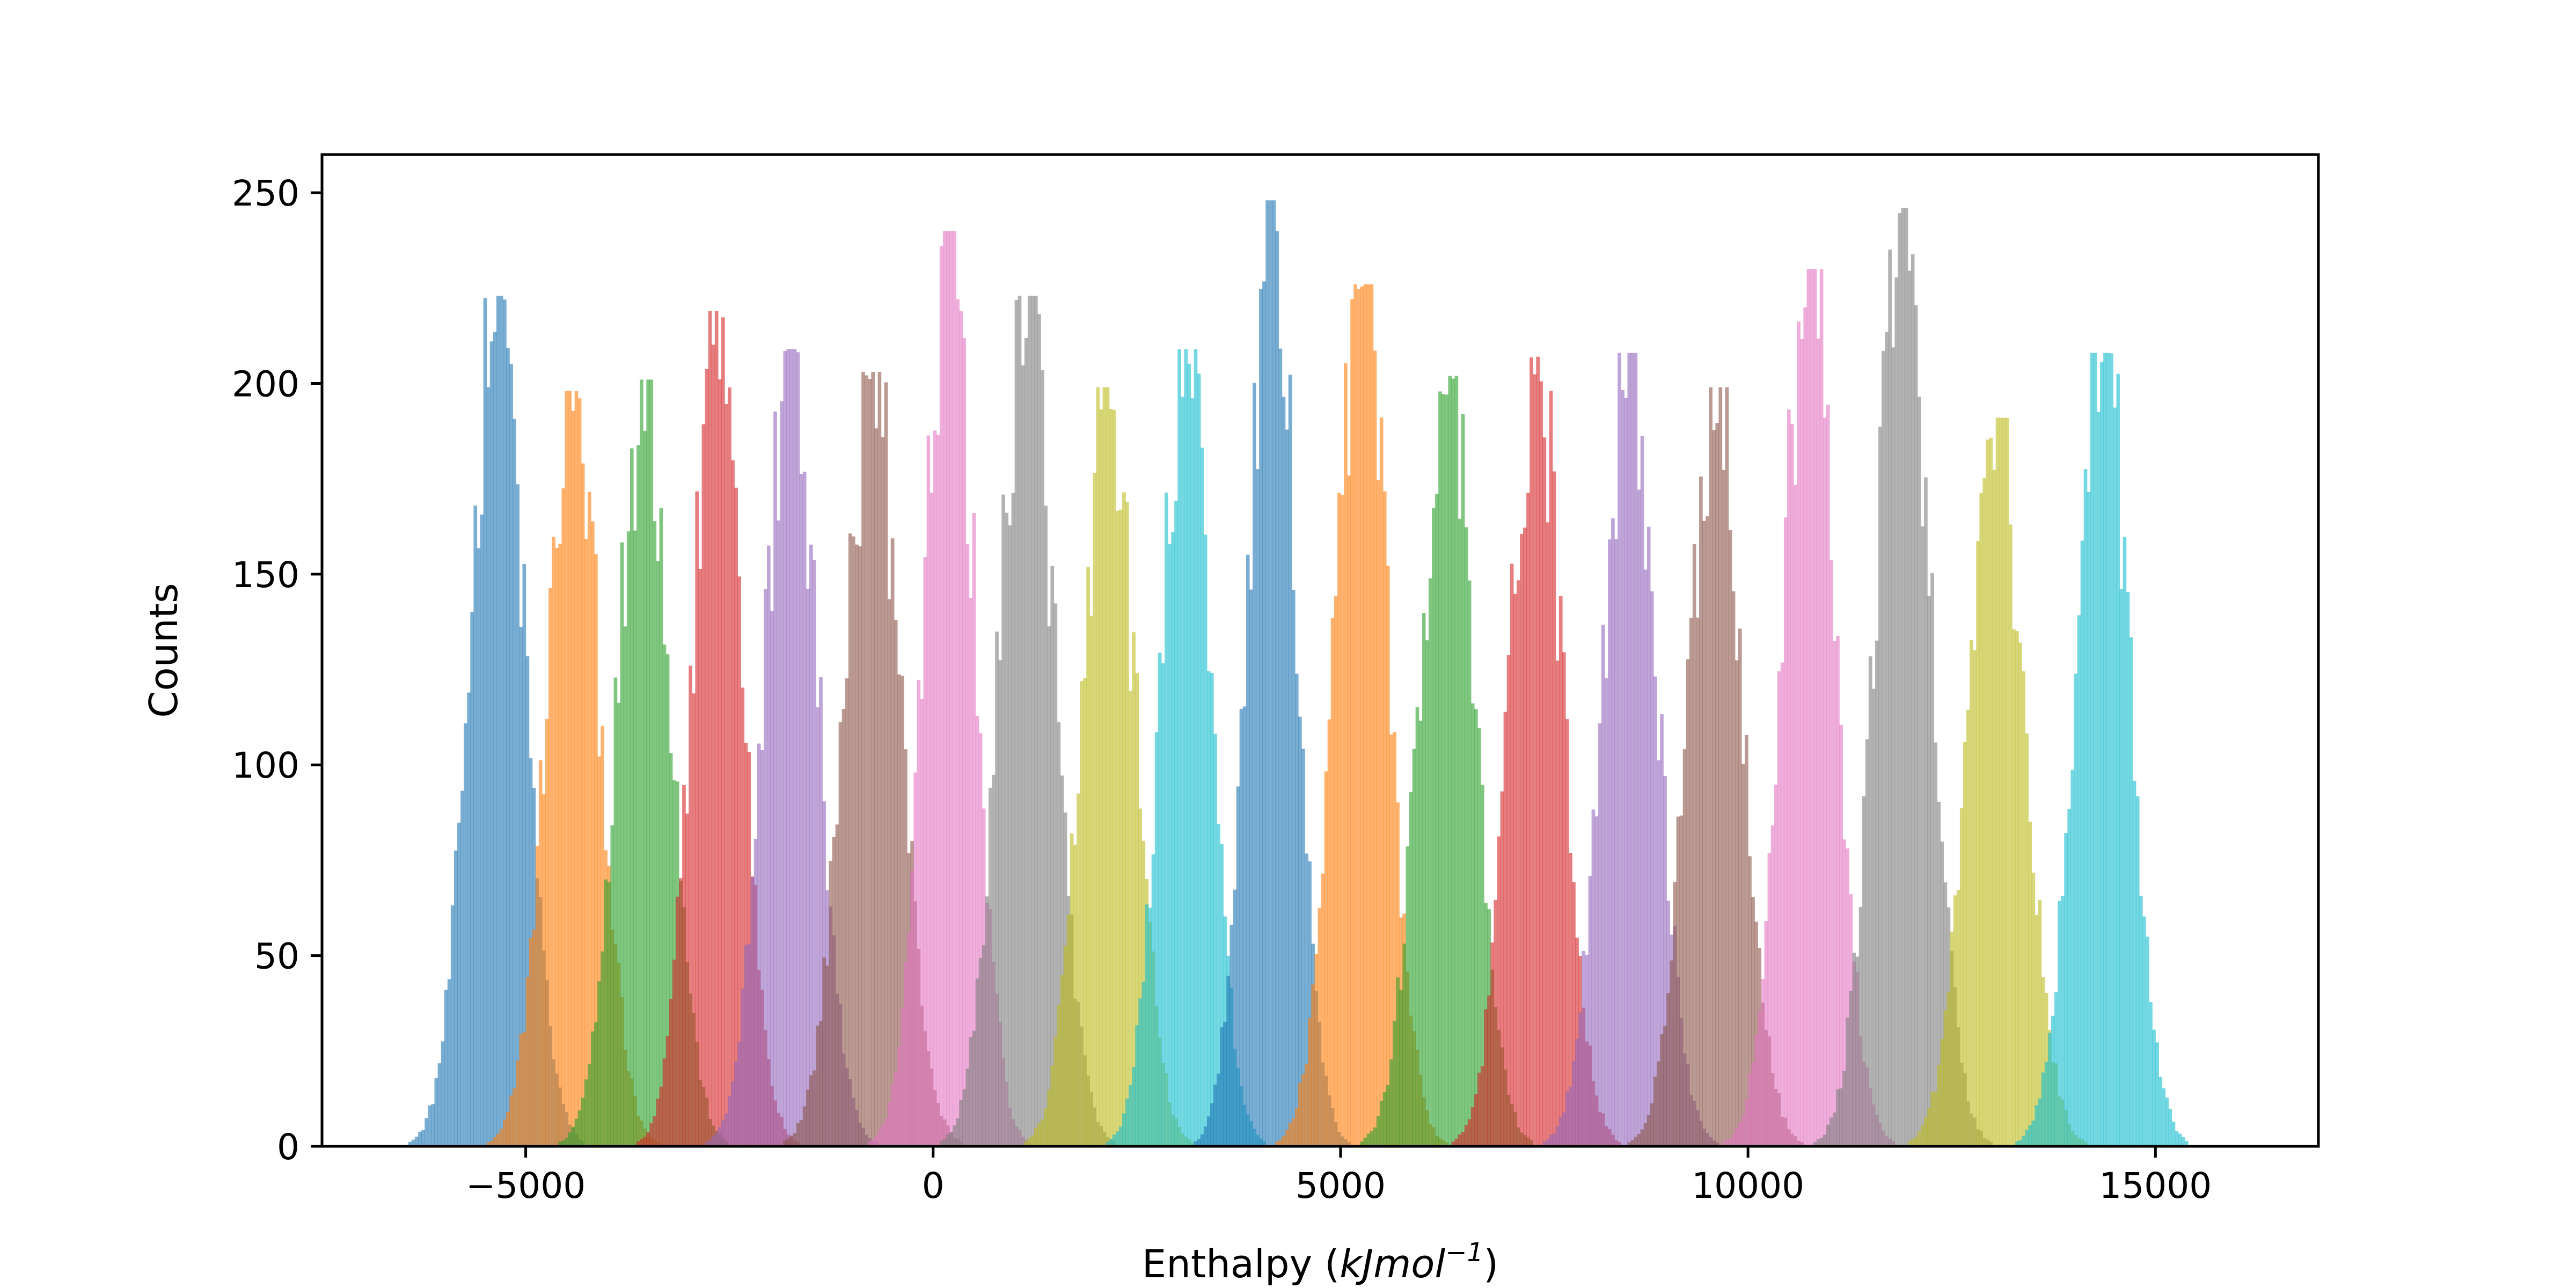  I want to click on y-axis-ticks: 0 50 100 150 200 250, so click(277, 670).